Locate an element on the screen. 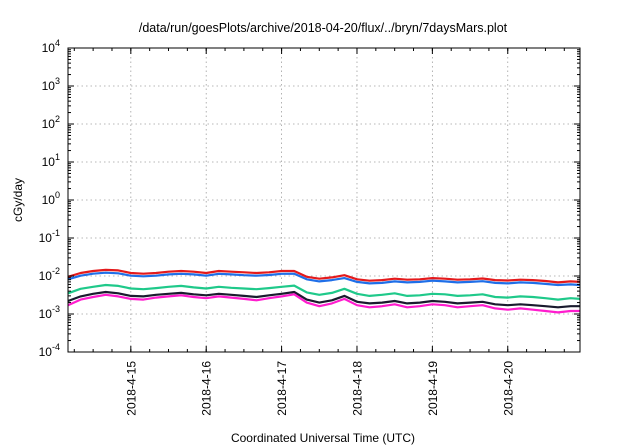 The height and width of the screenshot is (448, 640). series-lines is located at coordinates (324, 291).